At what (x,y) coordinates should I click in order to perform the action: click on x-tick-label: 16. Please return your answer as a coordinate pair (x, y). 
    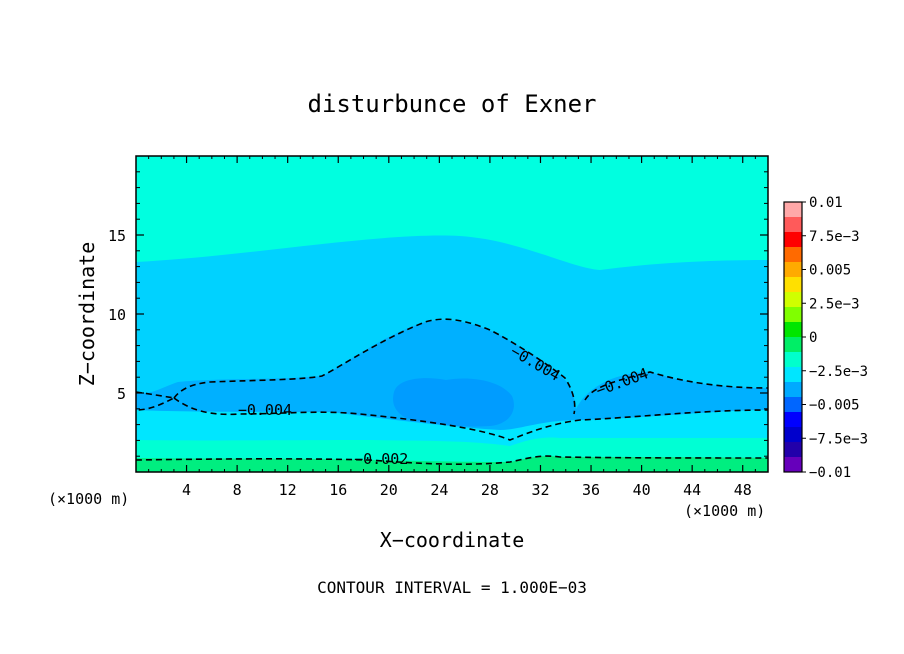
    Looking at the image, I should click on (338, 490).